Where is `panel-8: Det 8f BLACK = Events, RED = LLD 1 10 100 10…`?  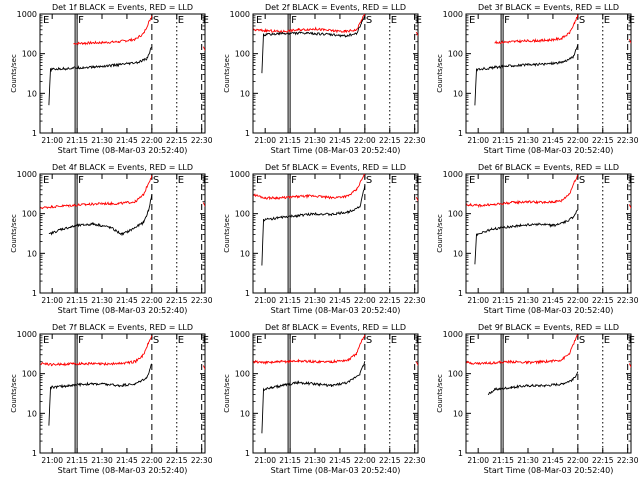
panel-8: Det 8f BLACK = Events, RED = LLD 1 10 100 10… is located at coordinates (324, 399).